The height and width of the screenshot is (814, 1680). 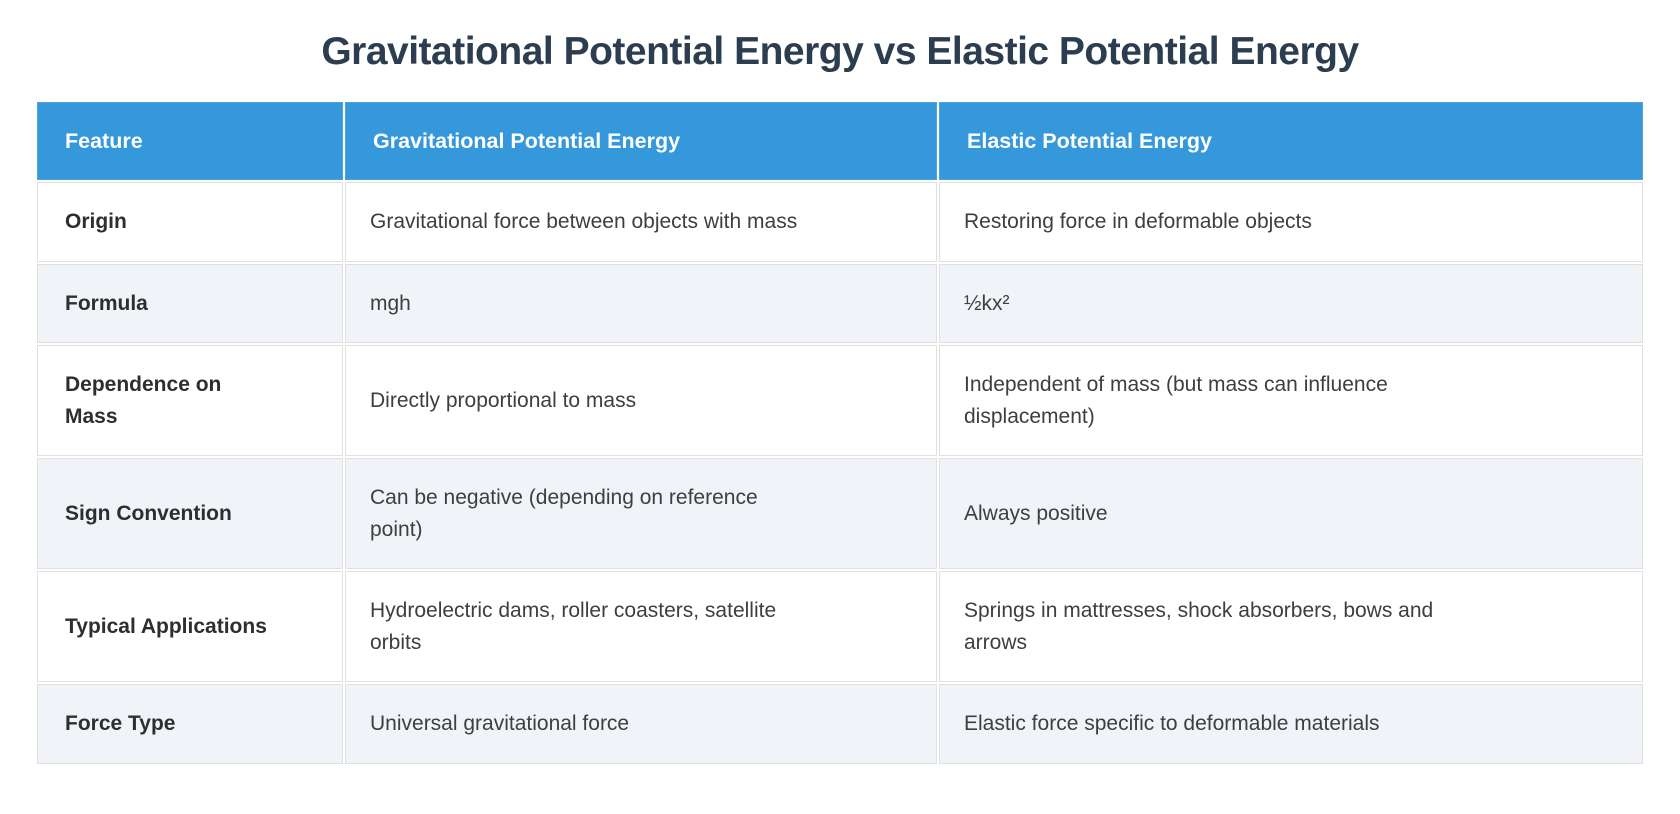 I want to click on feature-cell: Sign Convention, so click(x=190, y=513).